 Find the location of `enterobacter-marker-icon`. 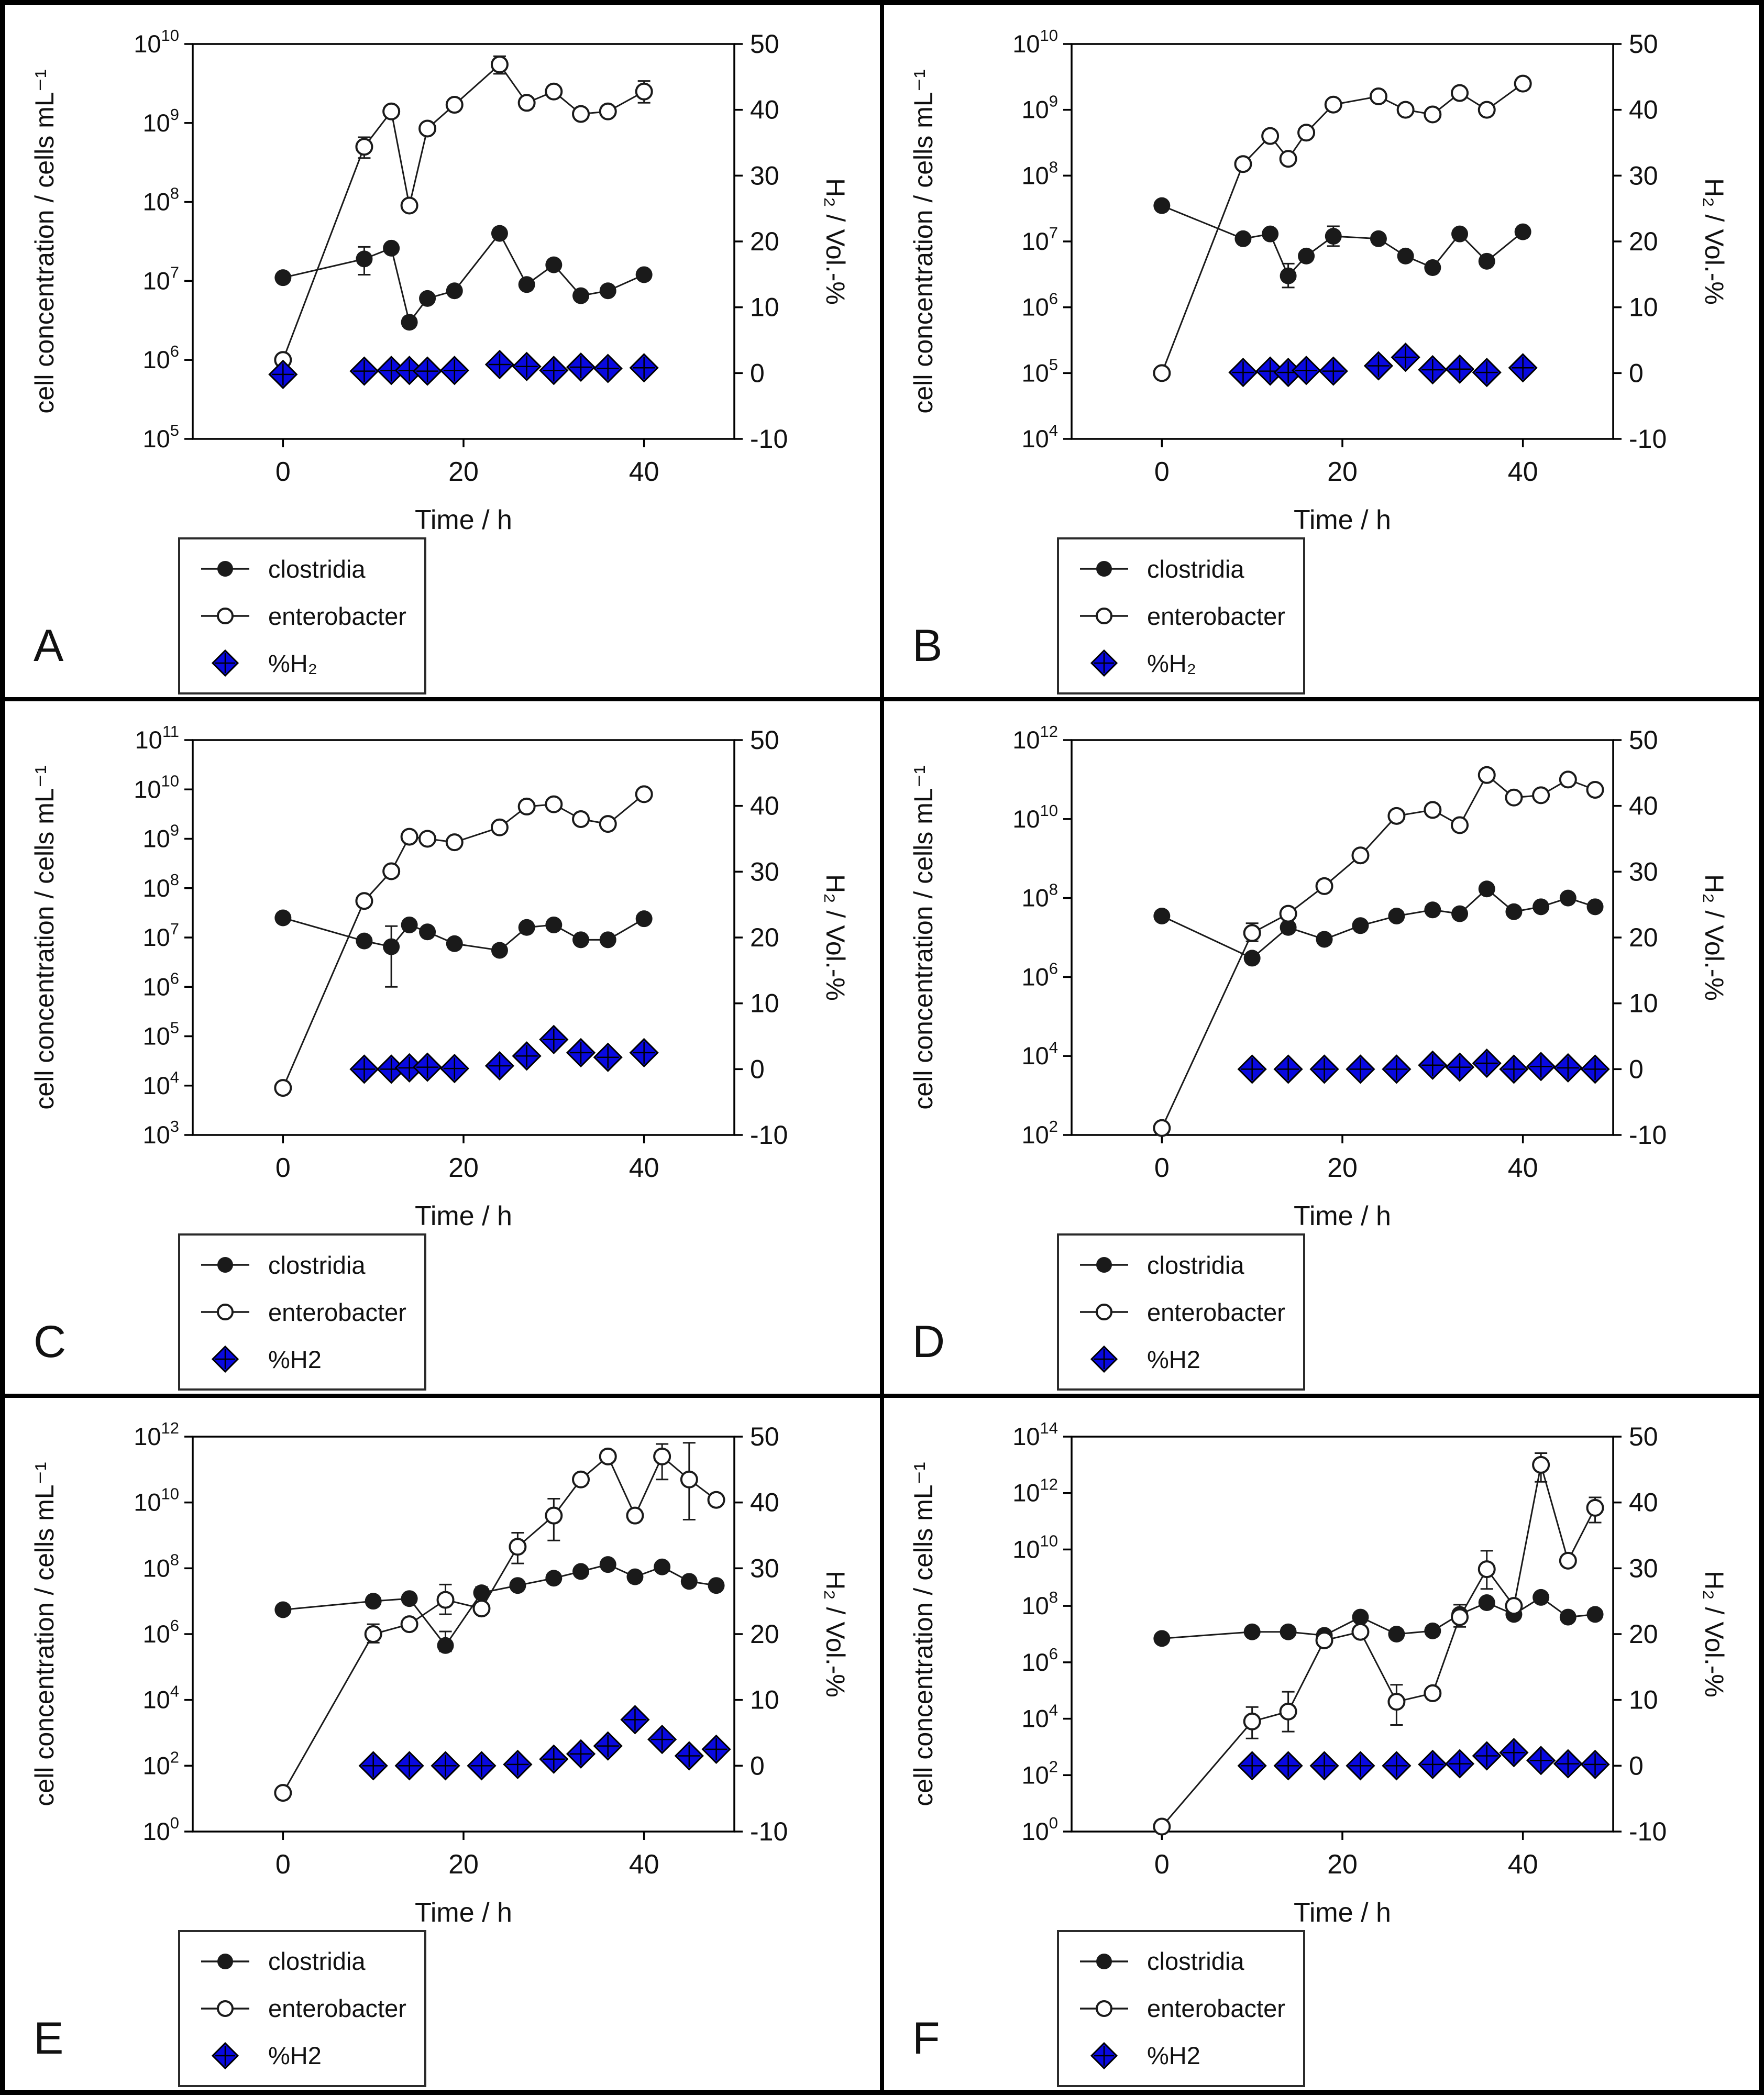

enterobacter-marker-icon is located at coordinates (1104, 2008).